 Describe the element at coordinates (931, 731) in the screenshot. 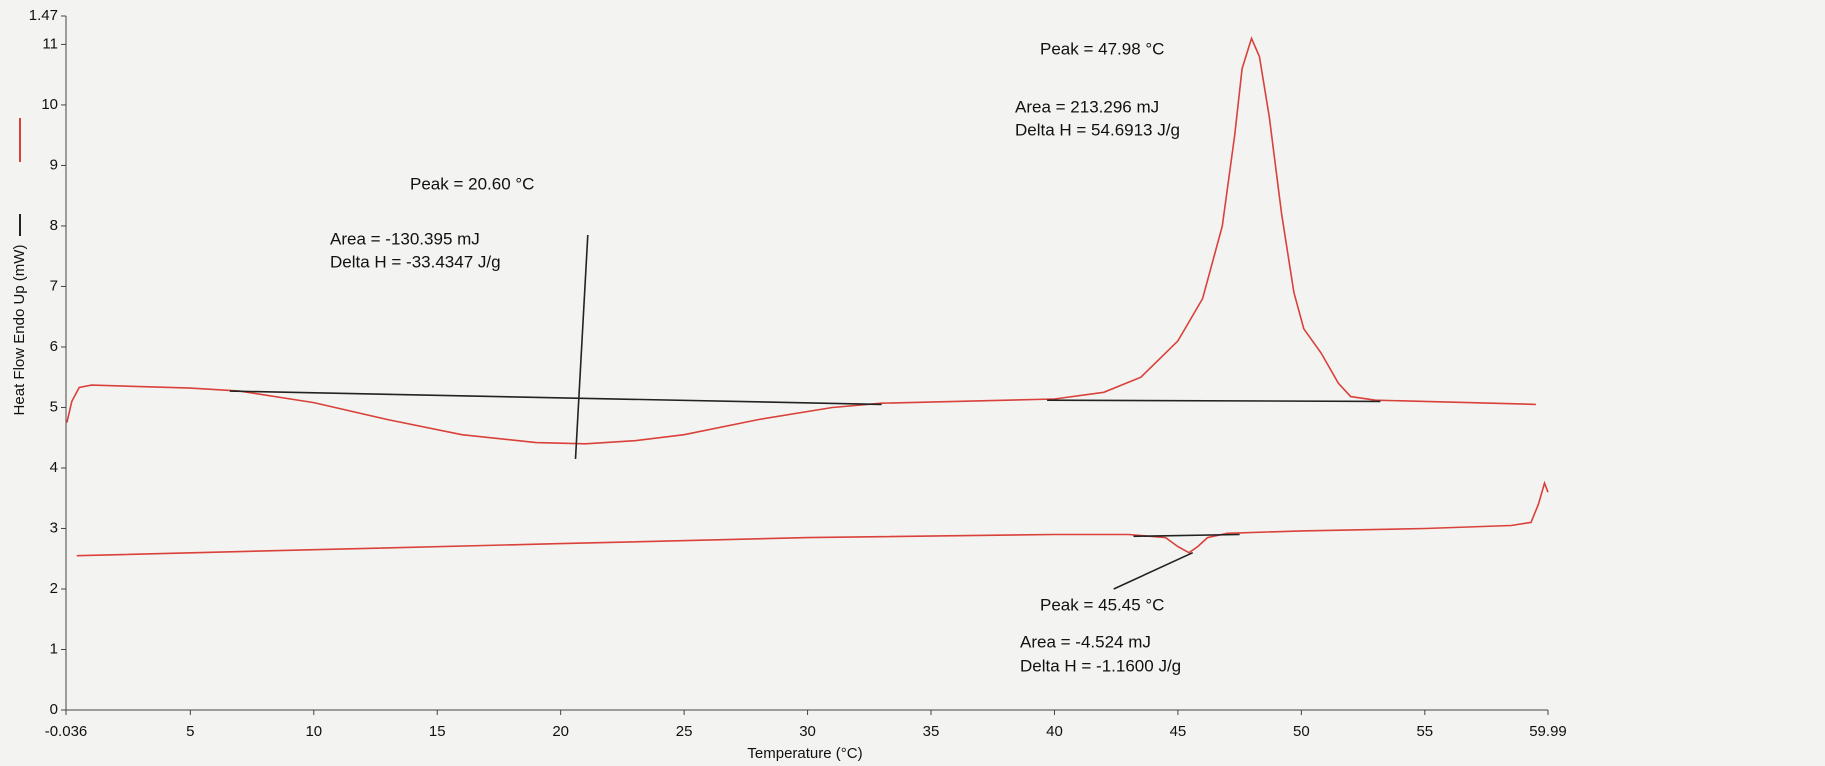

I see `x-tick-label: 35` at that location.